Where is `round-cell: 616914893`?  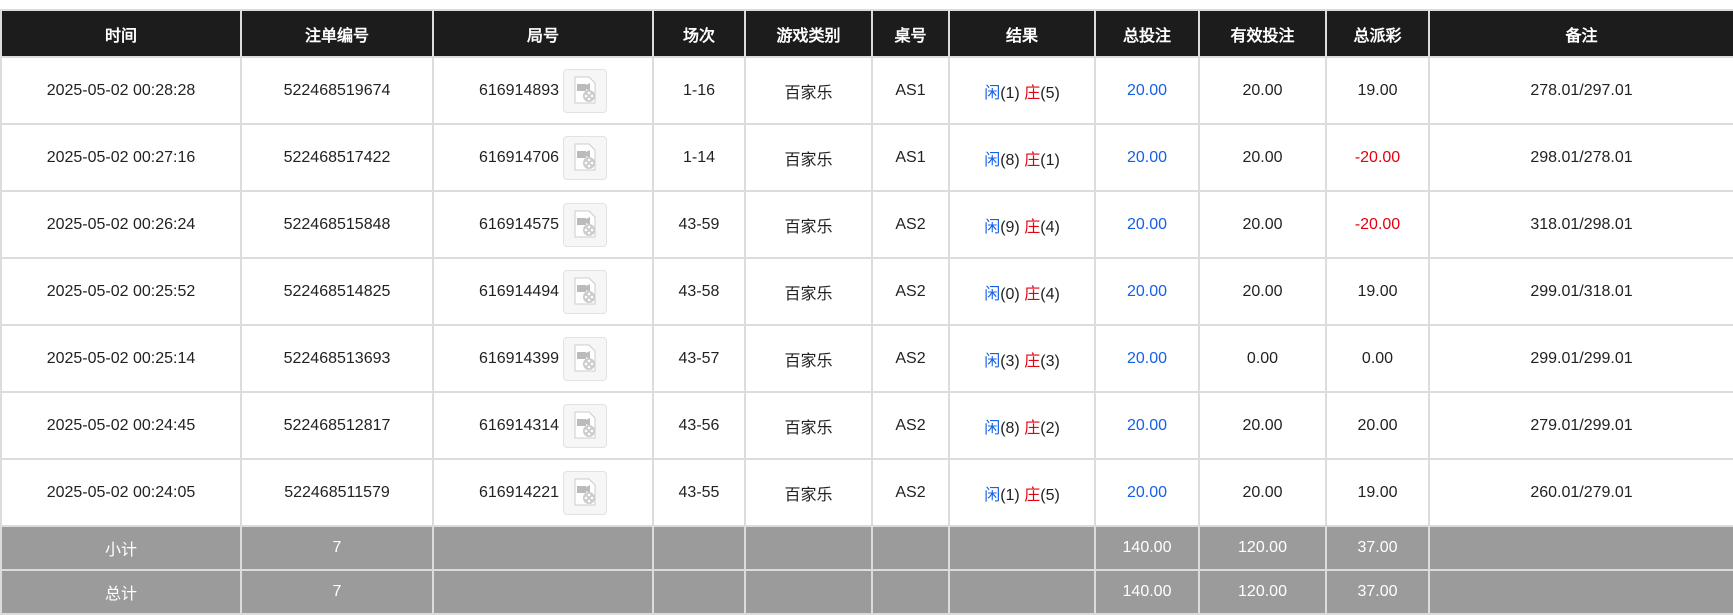
round-cell: 616914893 is located at coordinates (543, 90).